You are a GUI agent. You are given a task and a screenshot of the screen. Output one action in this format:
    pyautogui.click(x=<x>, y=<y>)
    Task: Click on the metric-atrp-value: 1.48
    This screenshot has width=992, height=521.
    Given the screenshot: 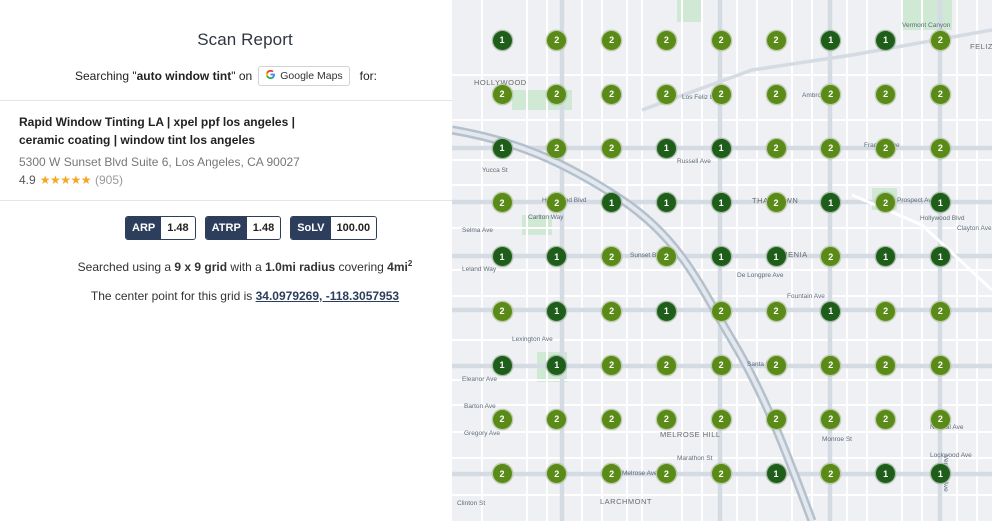 What is the action you would take?
    pyautogui.click(x=263, y=228)
    